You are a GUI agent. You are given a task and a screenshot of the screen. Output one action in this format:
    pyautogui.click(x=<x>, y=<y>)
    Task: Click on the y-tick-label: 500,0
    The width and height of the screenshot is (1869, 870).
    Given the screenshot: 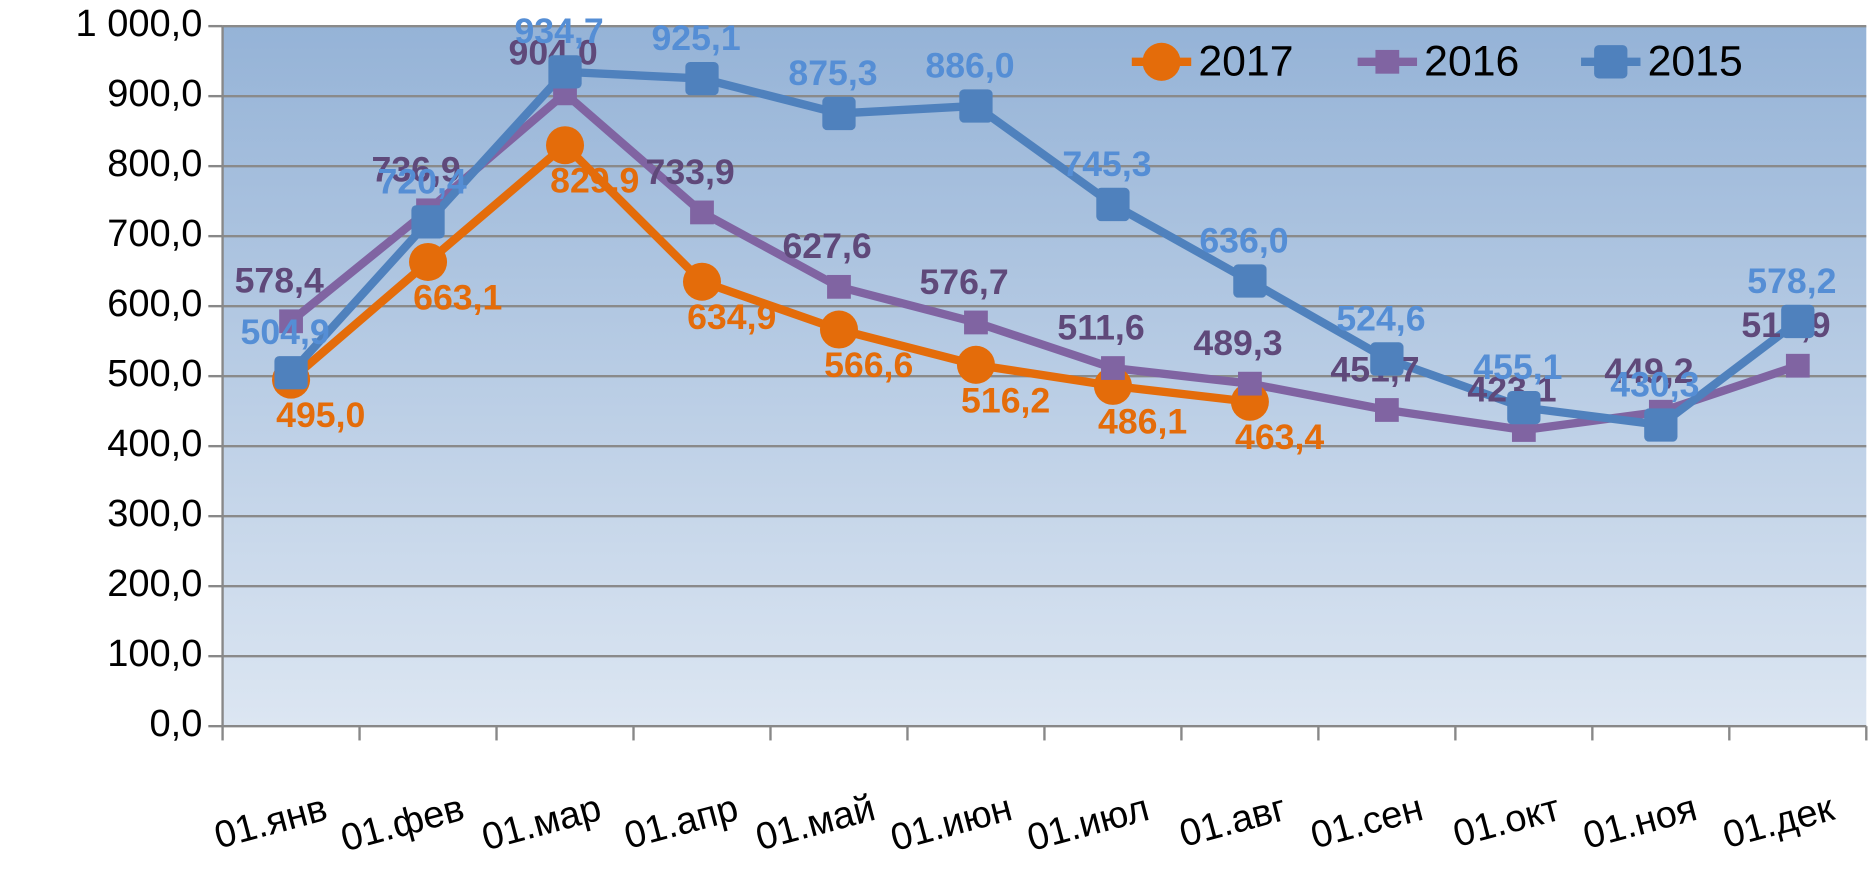 What is the action you would take?
    pyautogui.click(x=154, y=374)
    